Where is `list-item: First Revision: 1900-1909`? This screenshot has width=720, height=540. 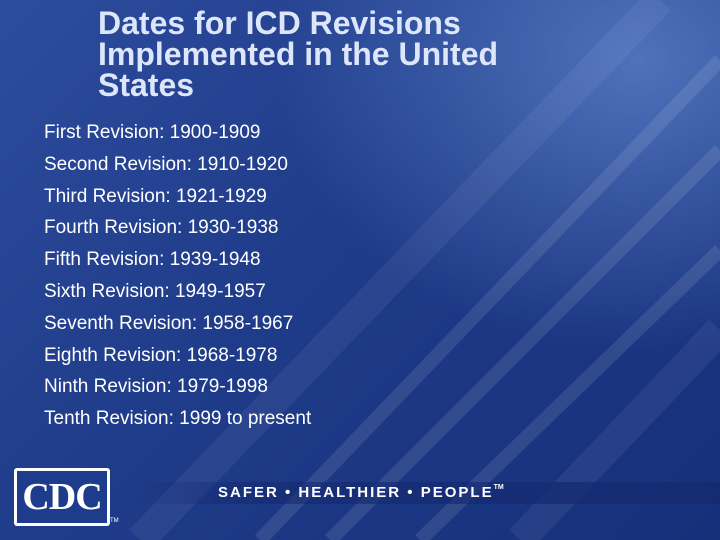 list-item: First Revision: 1900-1909 is located at coordinates (152, 132).